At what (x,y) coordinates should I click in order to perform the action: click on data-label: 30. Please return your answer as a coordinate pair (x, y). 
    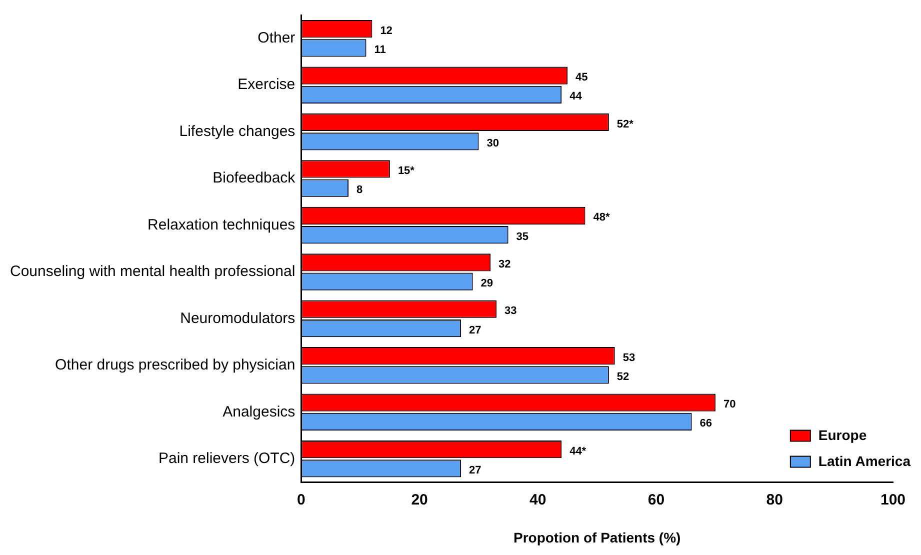
    Looking at the image, I should click on (492, 143).